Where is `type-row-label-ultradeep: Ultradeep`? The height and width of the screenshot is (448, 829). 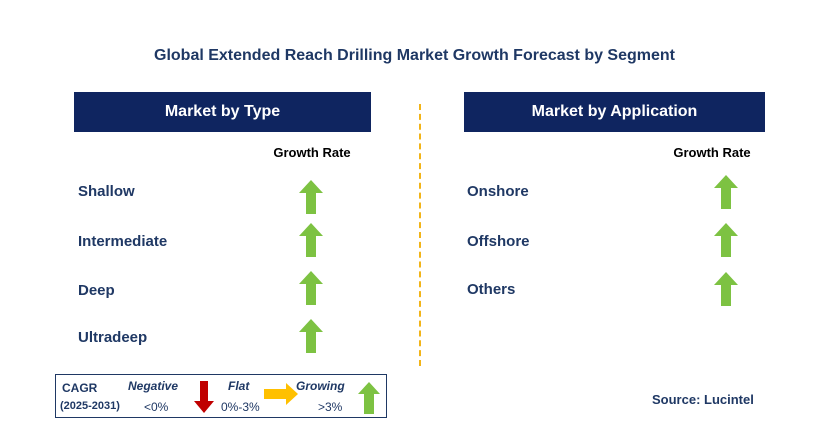
type-row-label-ultradeep: Ultradeep is located at coordinates (113, 337).